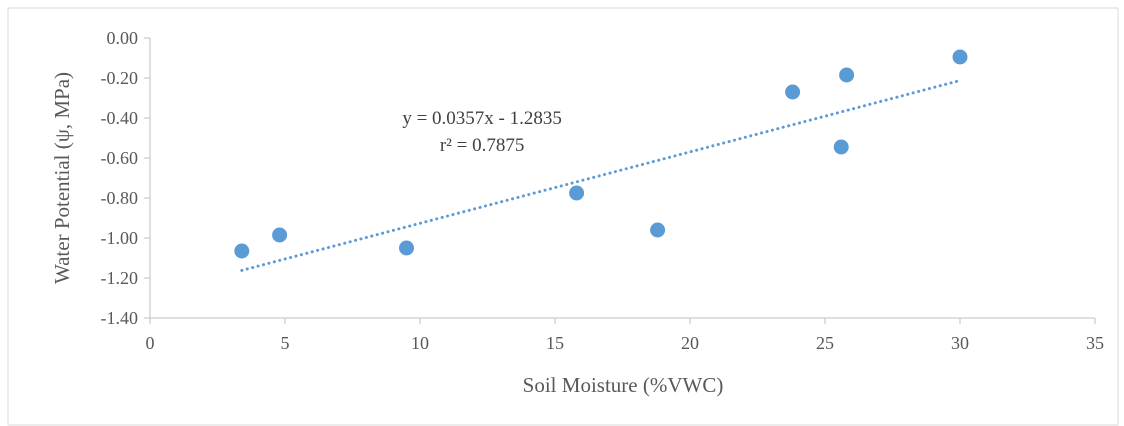 The width and height of the screenshot is (1124, 426). Describe the element at coordinates (555, 343) in the screenshot. I see `x-tick-label: 15` at that location.